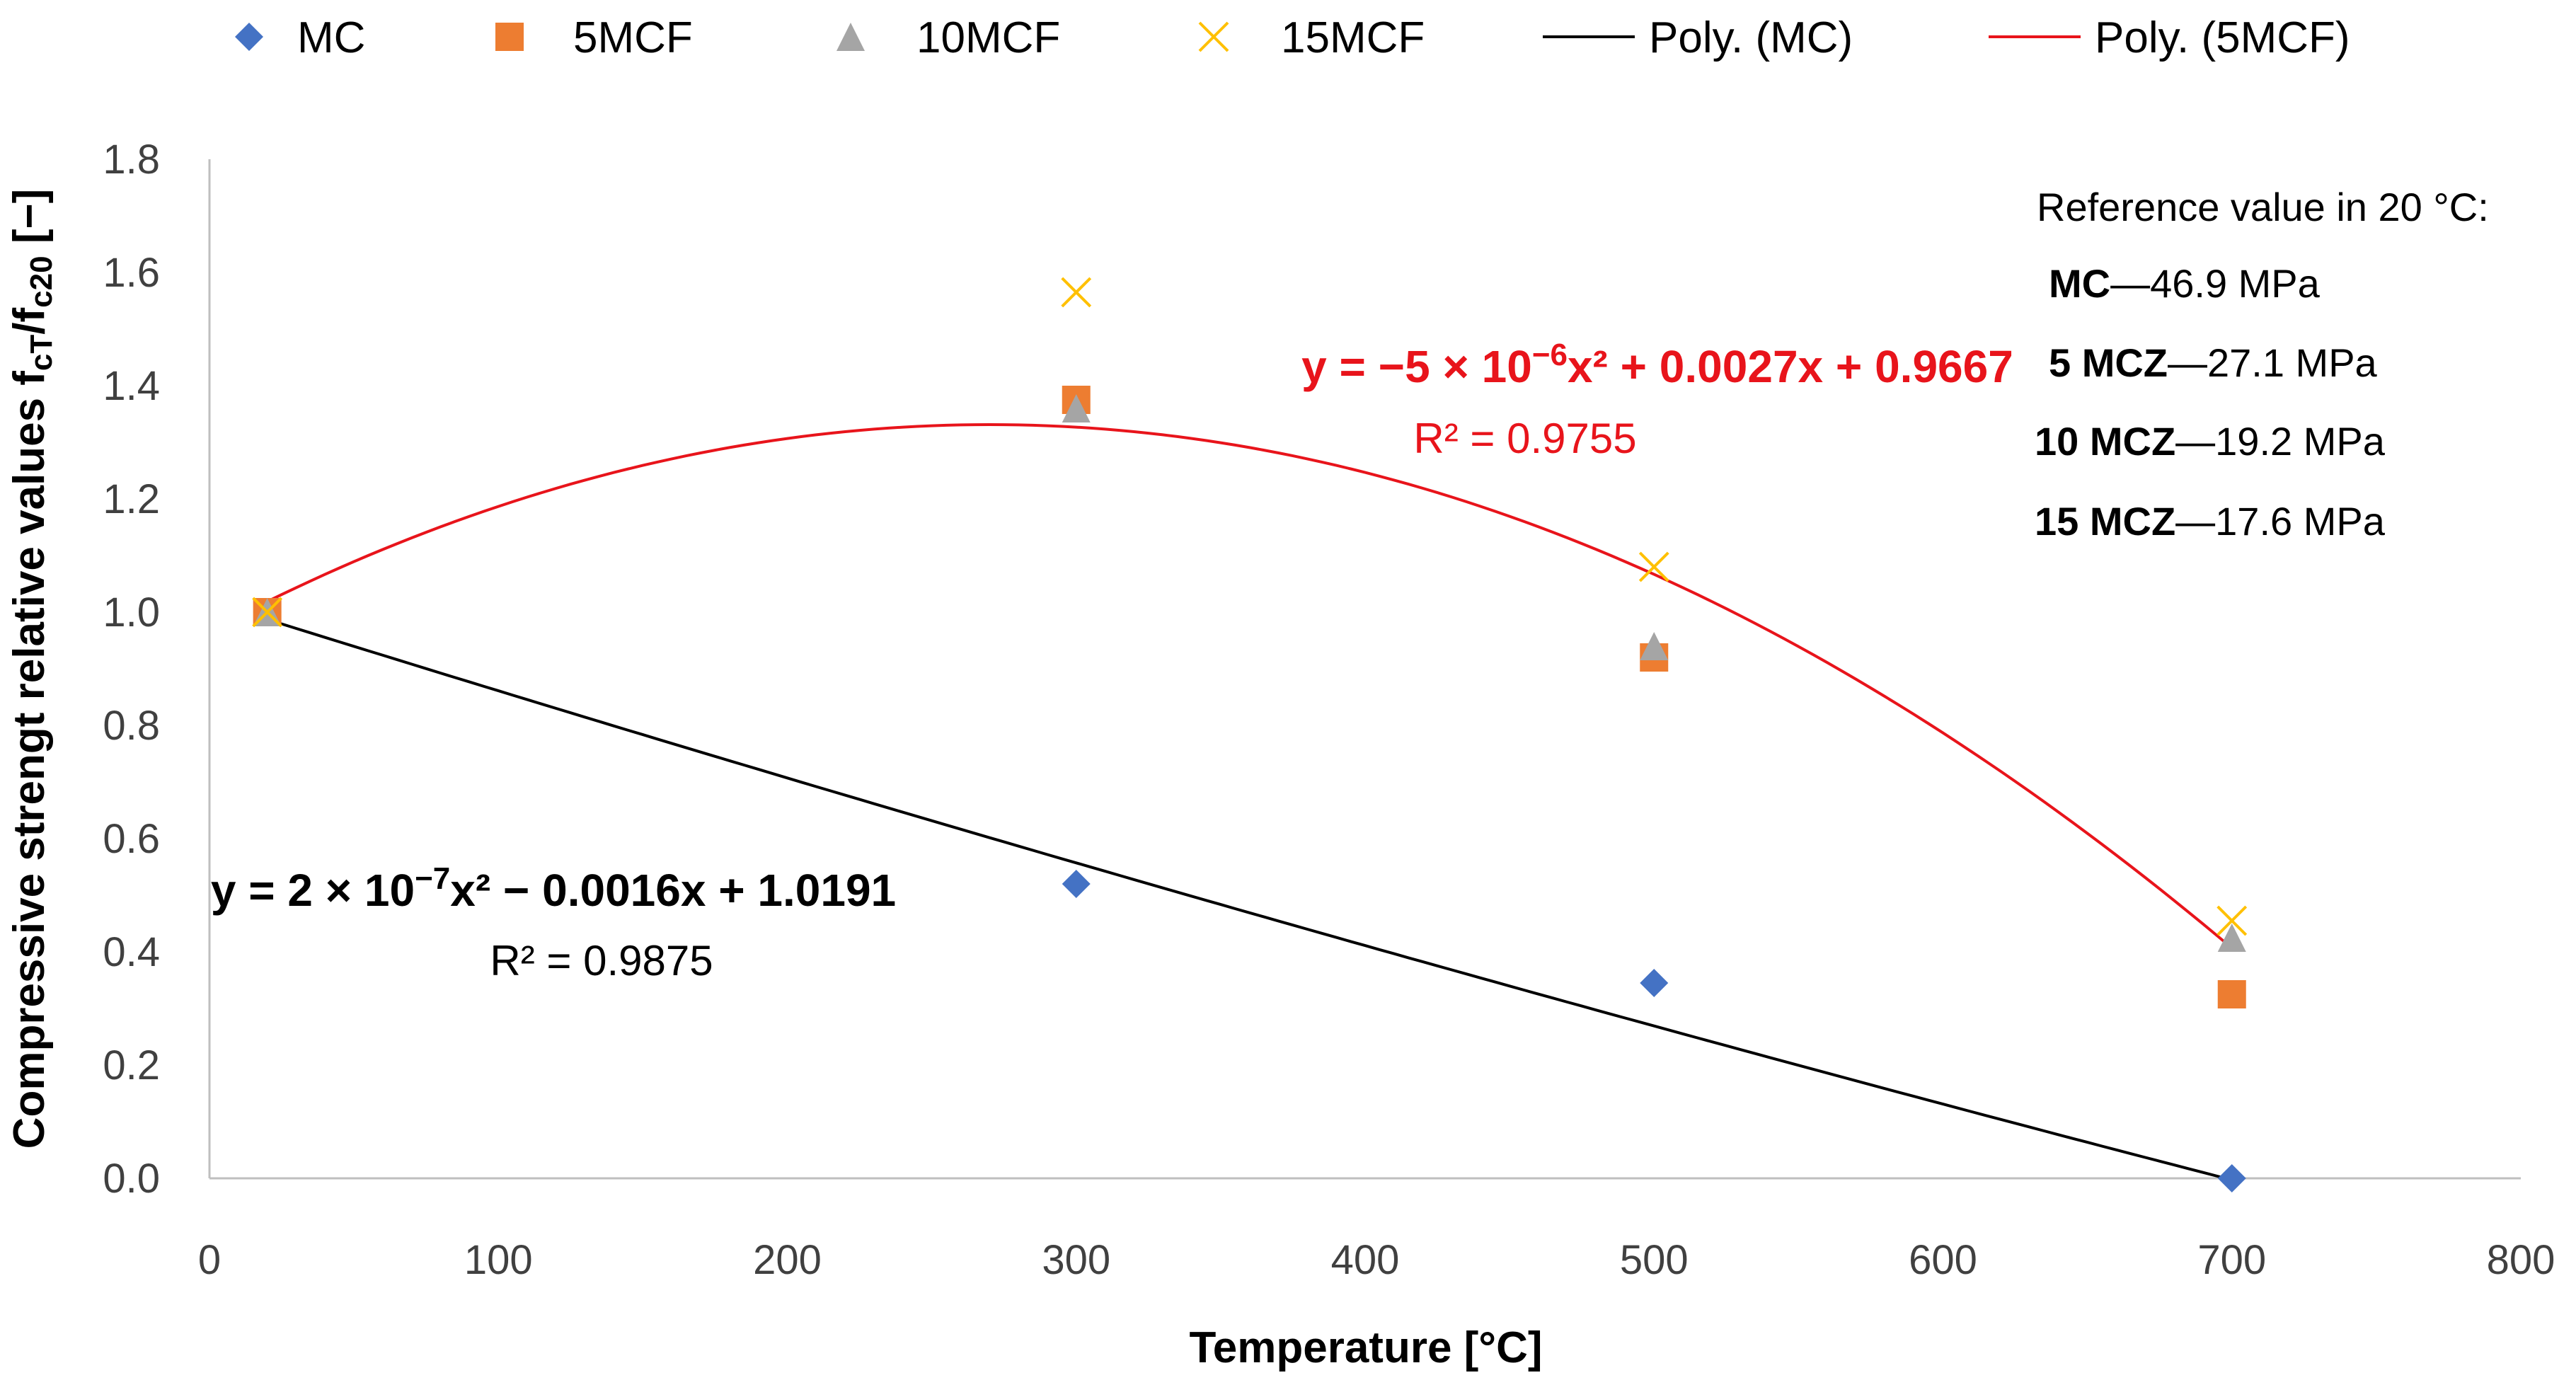  What do you see at coordinates (131, 499) in the screenshot?
I see `y-tick-label: 1.2` at bounding box center [131, 499].